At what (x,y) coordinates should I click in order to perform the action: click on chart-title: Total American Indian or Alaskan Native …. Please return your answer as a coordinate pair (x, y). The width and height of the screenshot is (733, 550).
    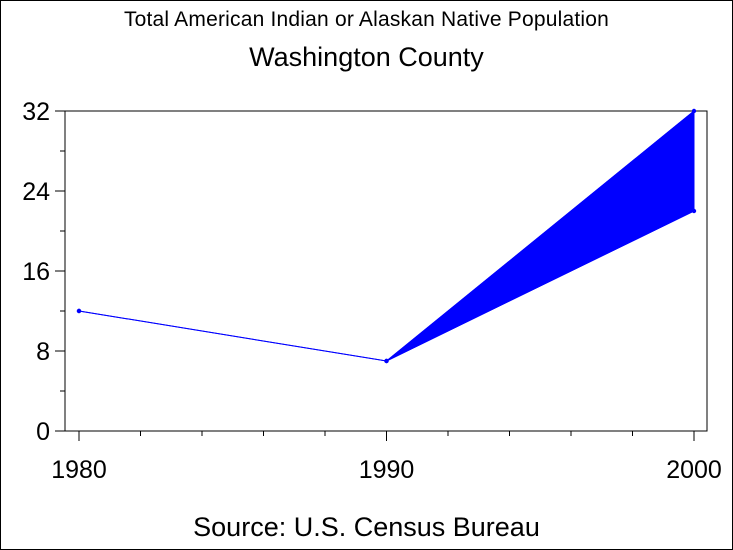
    Looking at the image, I should click on (366, 19).